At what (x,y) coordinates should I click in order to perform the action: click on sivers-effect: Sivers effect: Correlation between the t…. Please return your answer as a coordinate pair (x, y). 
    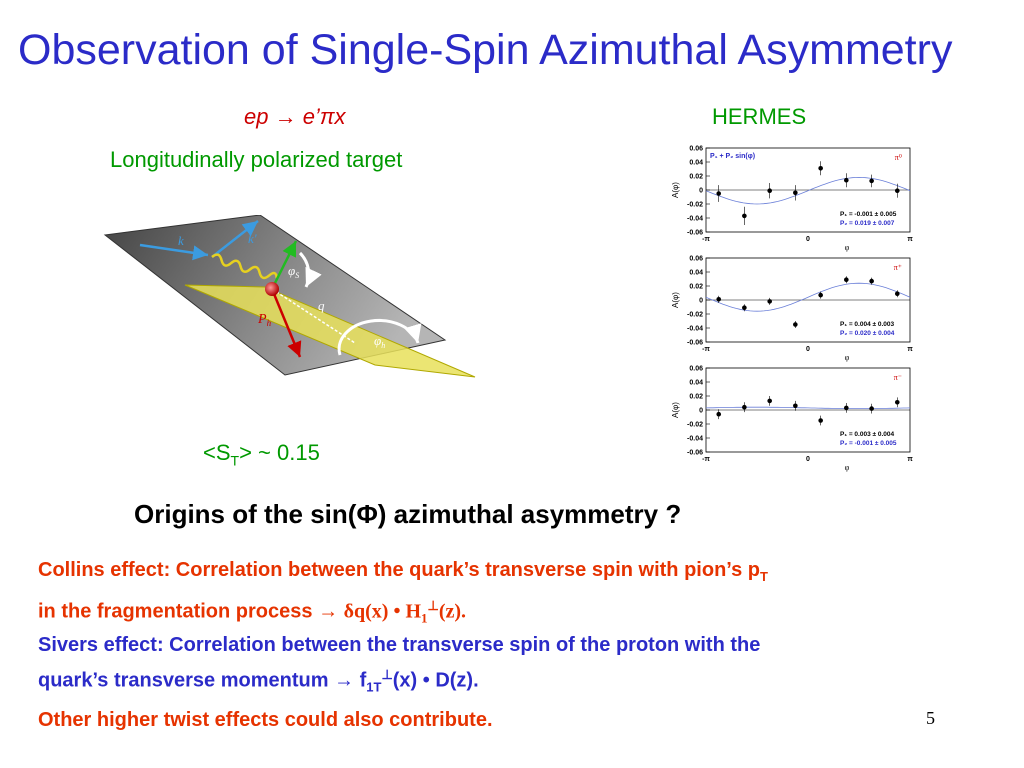
    Looking at the image, I should click on (399, 664).